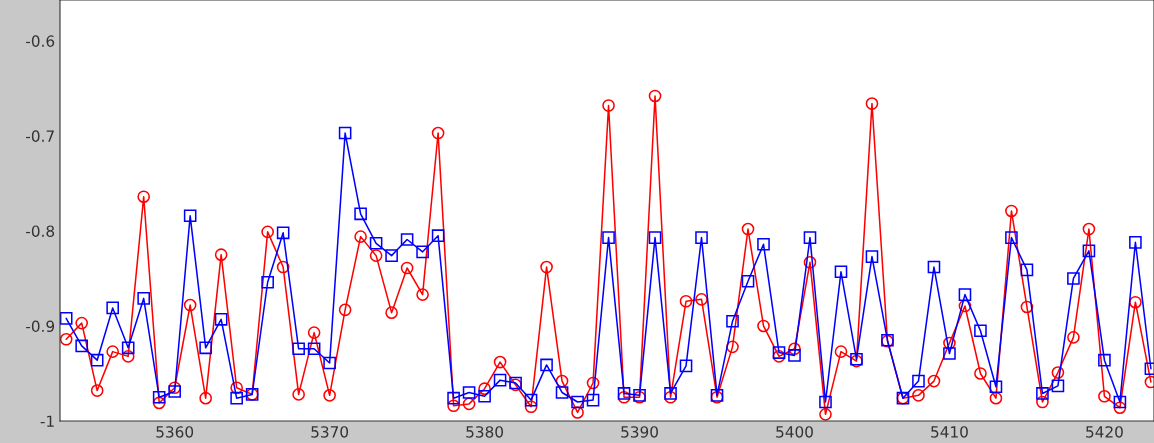  Describe the element at coordinates (1104, 432) in the screenshot. I see `x-tick-label: 5420` at that location.